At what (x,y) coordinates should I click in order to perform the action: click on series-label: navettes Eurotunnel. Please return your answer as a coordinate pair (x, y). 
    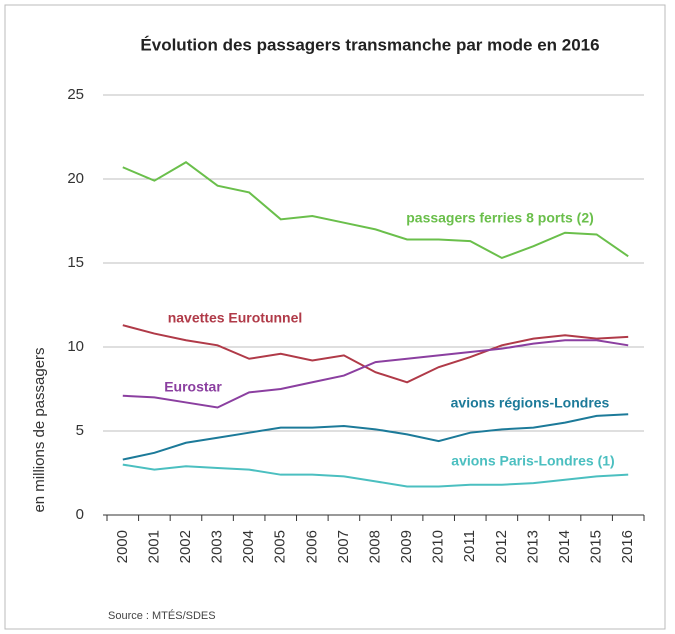
    Looking at the image, I should click on (235, 318).